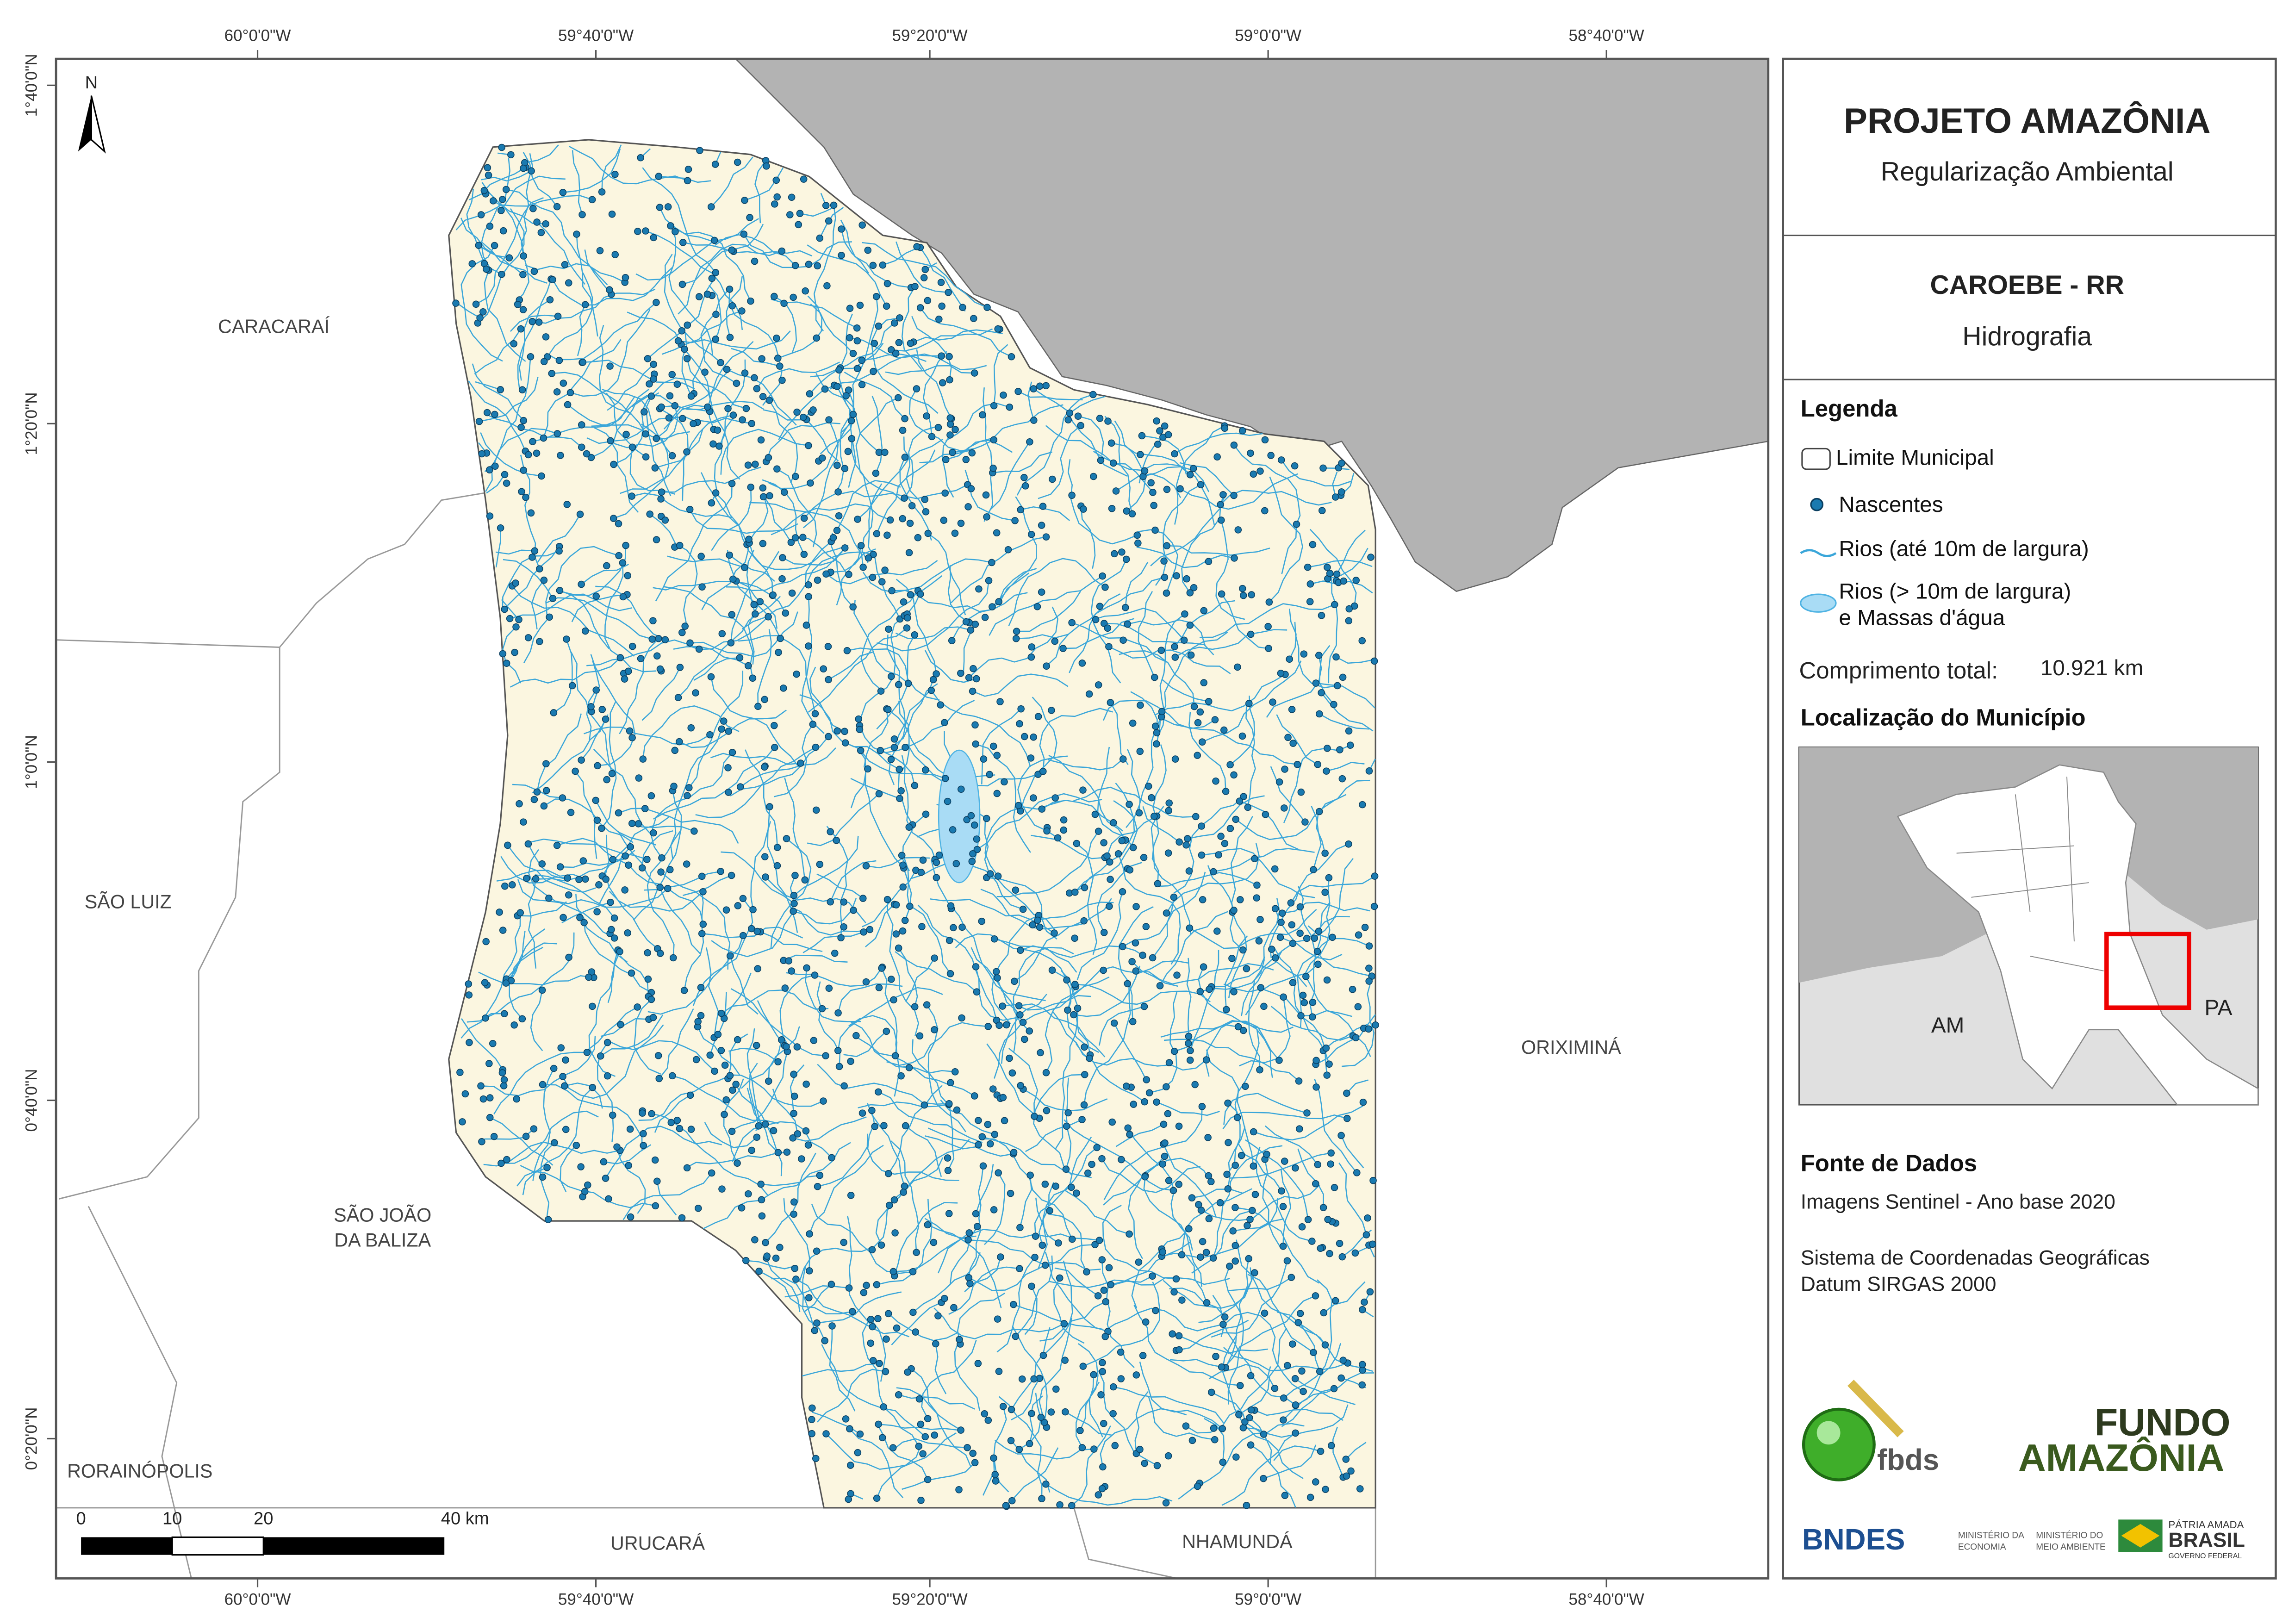 The image size is (2295, 1624). Describe the element at coordinates (31, 762) in the screenshot. I see `lat-label: 1°0'0"N` at that location.